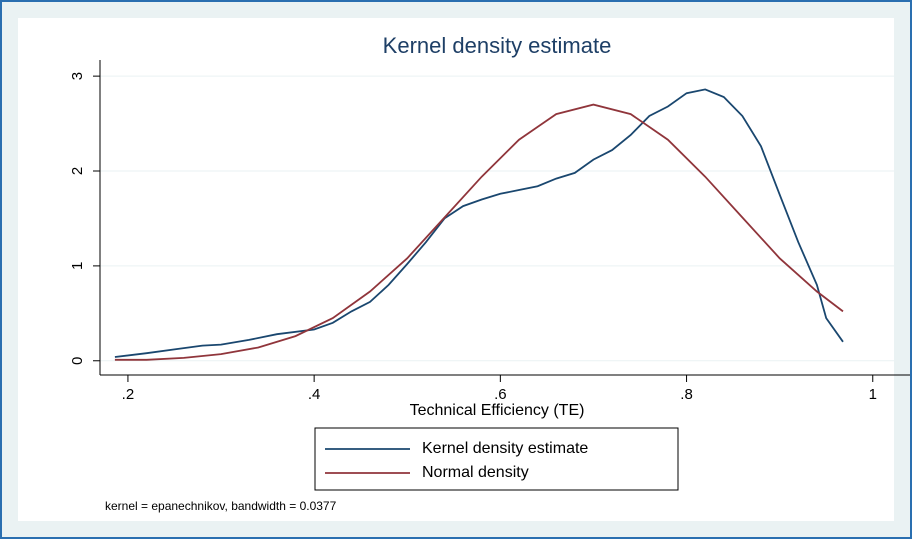 The height and width of the screenshot is (544, 912). Describe the element at coordinates (77, 171) in the screenshot. I see `y-tick-label: 2` at that location.